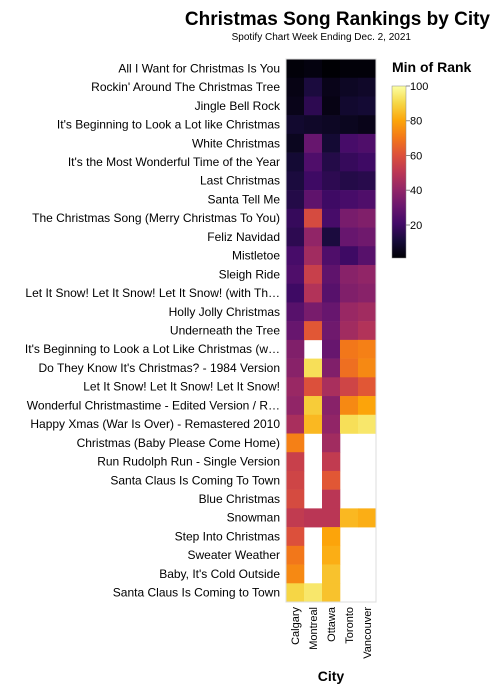 This screenshot has width=499, height=688. I want to click on row-label: It's the Most Wonderful Time of the Year, so click(174, 162).